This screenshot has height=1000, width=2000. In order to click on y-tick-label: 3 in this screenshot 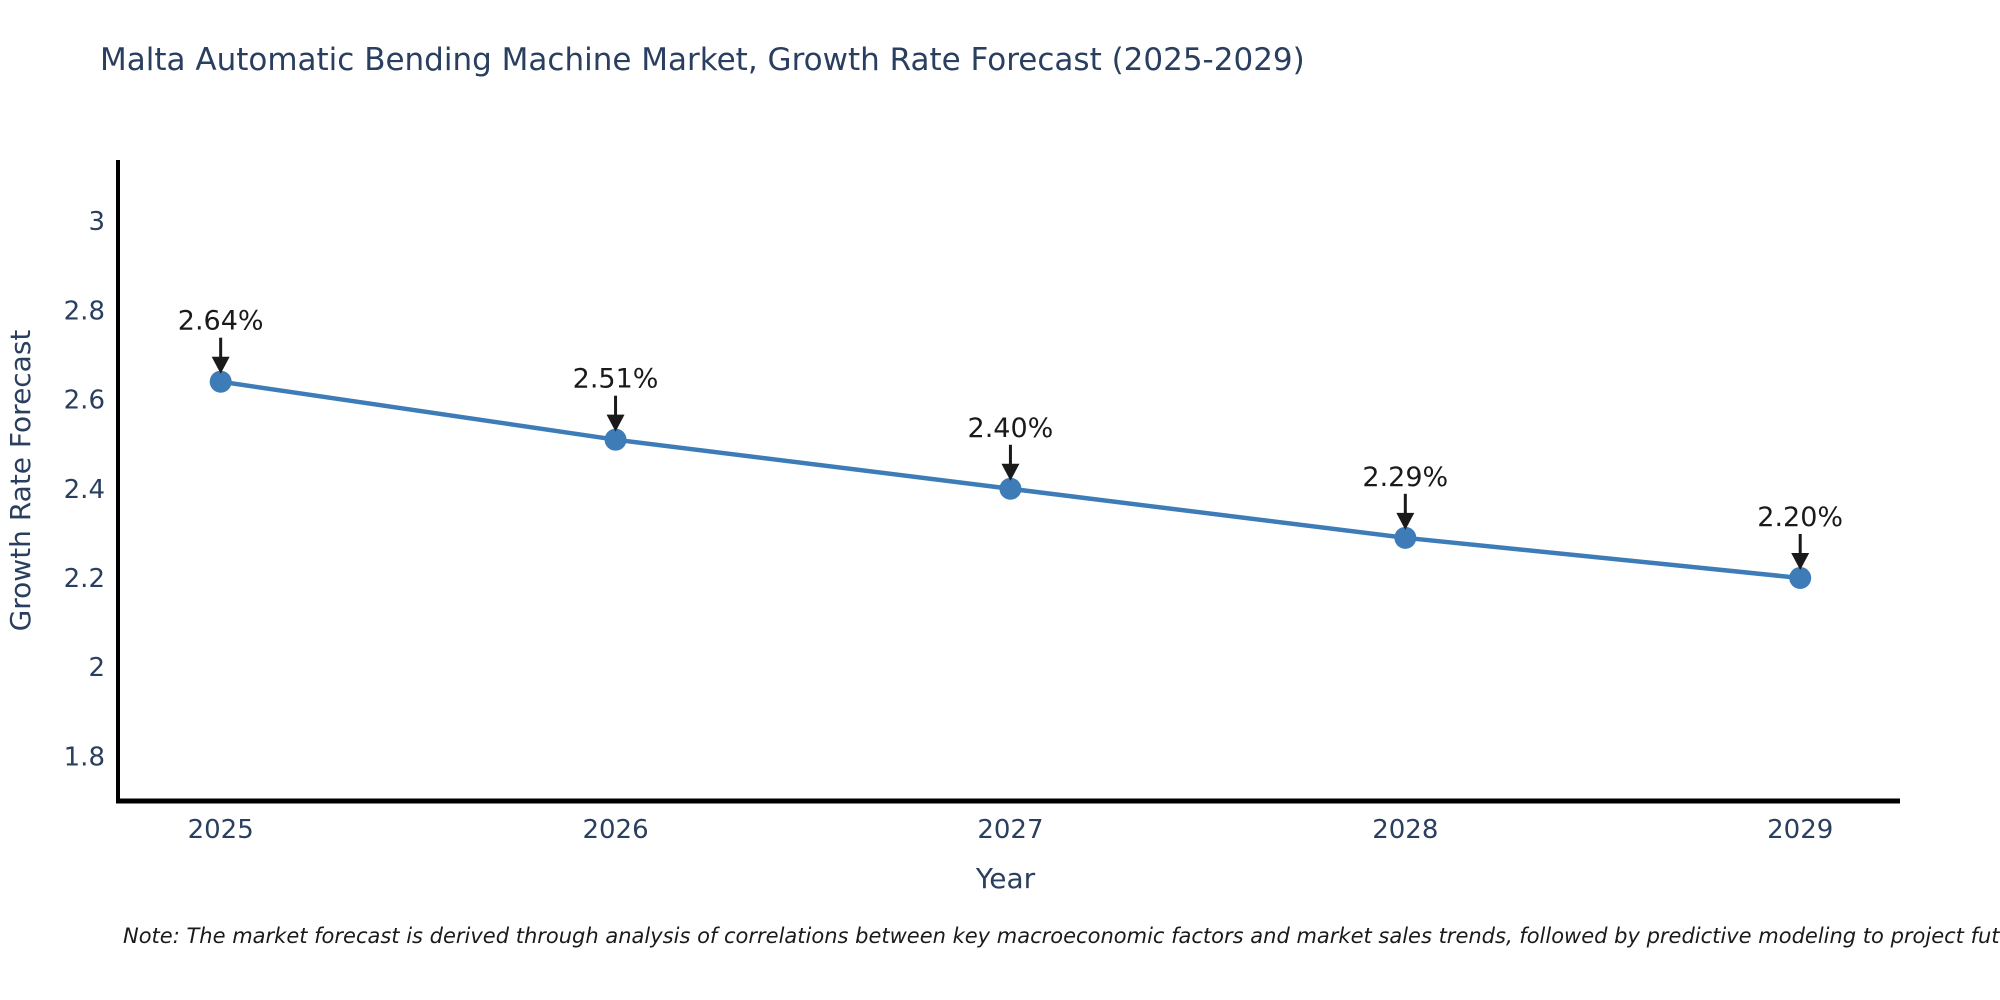, I will do `click(96, 222)`.